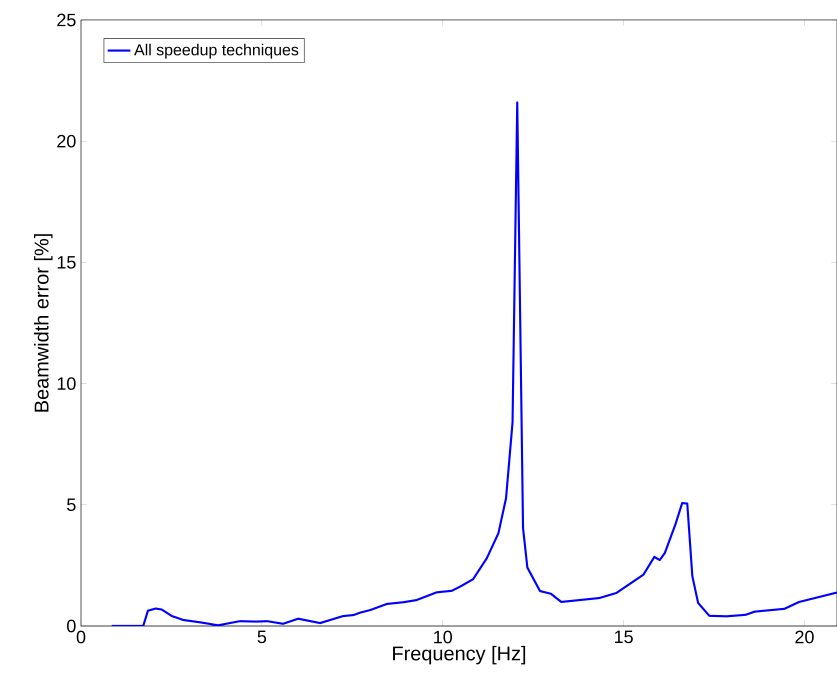 Image resolution: width=837 pixels, height=688 pixels. Describe the element at coordinates (71, 626) in the screenshot. I see `y-tick-label: 0` at that location.